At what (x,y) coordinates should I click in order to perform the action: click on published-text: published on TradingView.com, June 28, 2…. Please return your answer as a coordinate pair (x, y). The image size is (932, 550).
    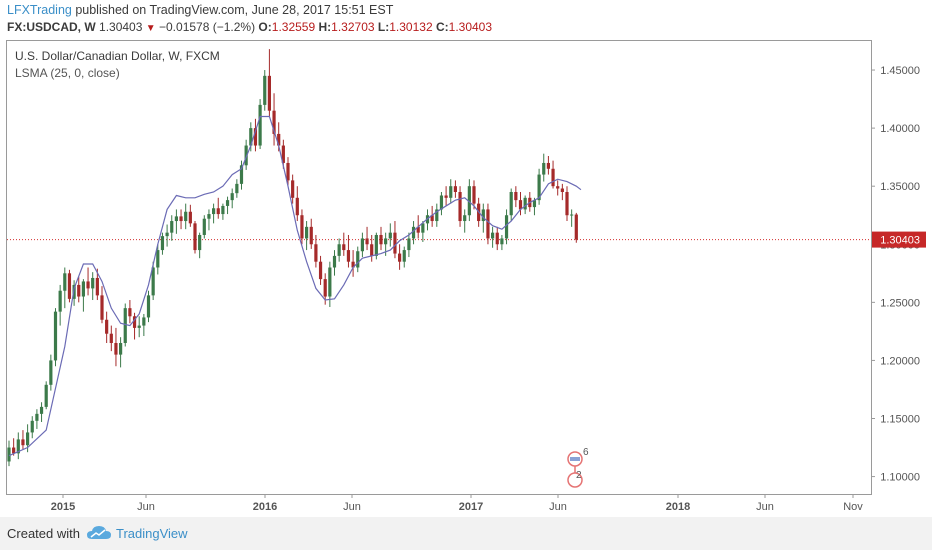
    Looking at the image, I should click on (234, 10).